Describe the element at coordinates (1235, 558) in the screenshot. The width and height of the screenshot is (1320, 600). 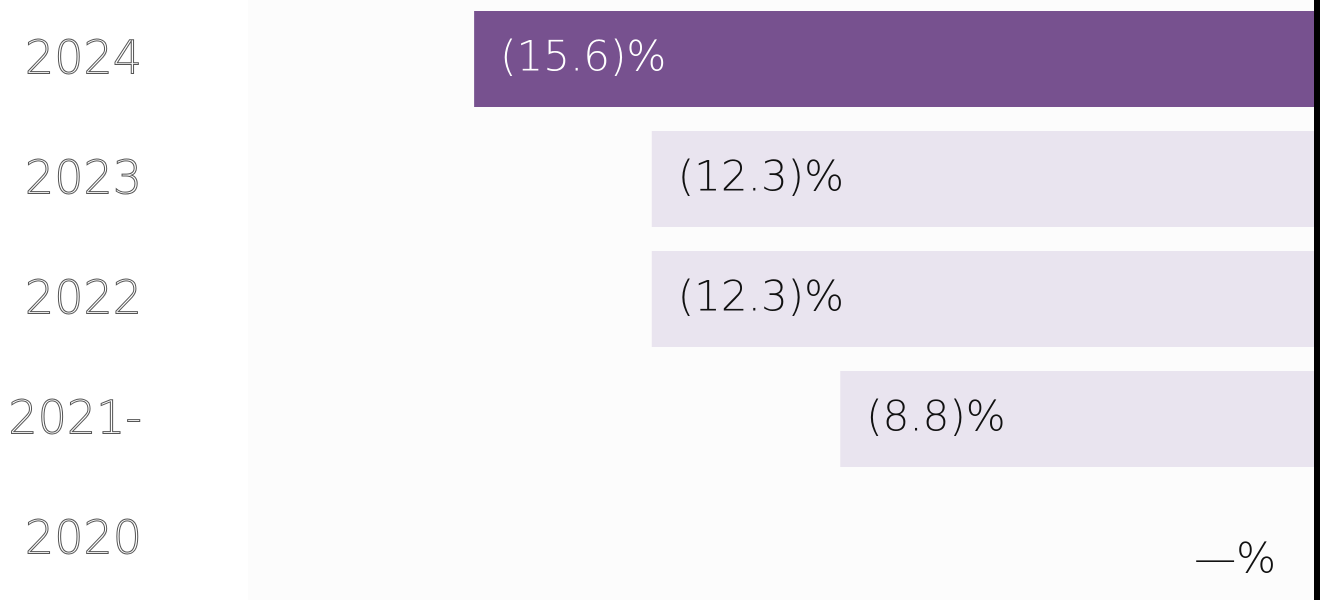
I see `value-label: —%` at that location.